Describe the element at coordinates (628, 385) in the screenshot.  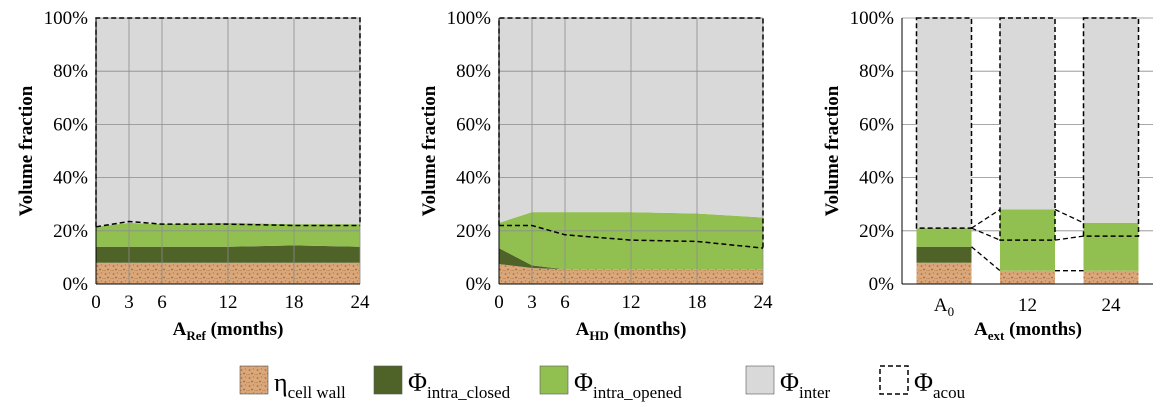
I see `legend-label: Φintra_opened` at that location.